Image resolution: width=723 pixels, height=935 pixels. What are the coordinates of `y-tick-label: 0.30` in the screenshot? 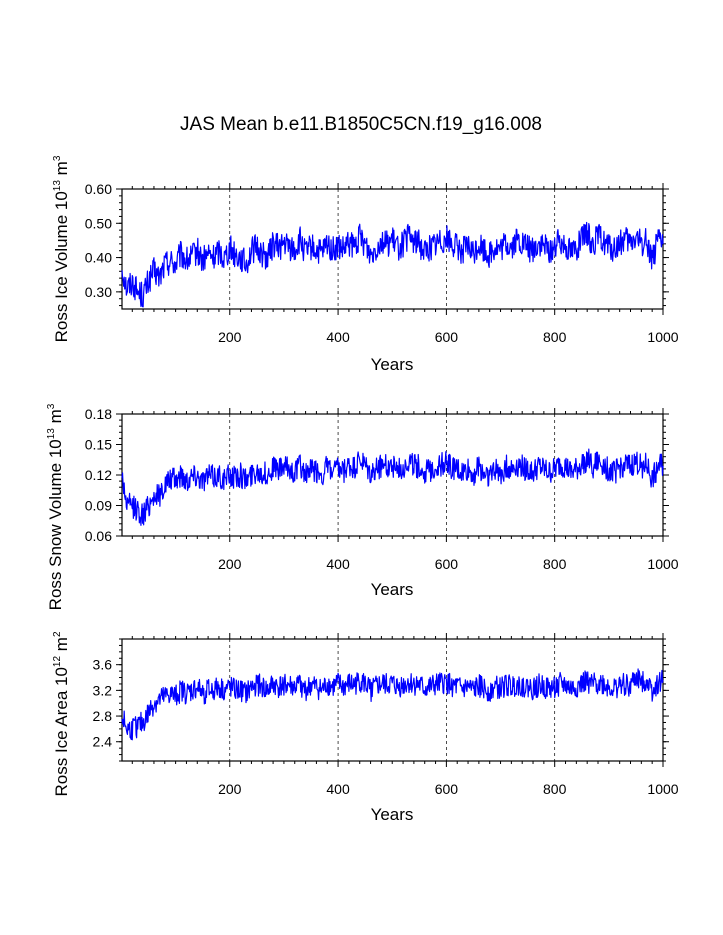 It's located at (98, 292).